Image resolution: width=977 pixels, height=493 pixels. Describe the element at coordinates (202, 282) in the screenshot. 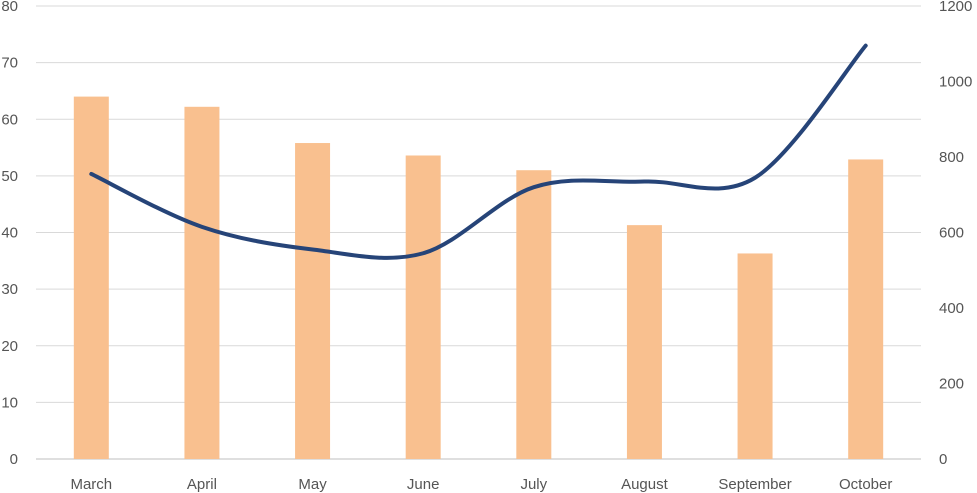

I see `bar-april` at that location.